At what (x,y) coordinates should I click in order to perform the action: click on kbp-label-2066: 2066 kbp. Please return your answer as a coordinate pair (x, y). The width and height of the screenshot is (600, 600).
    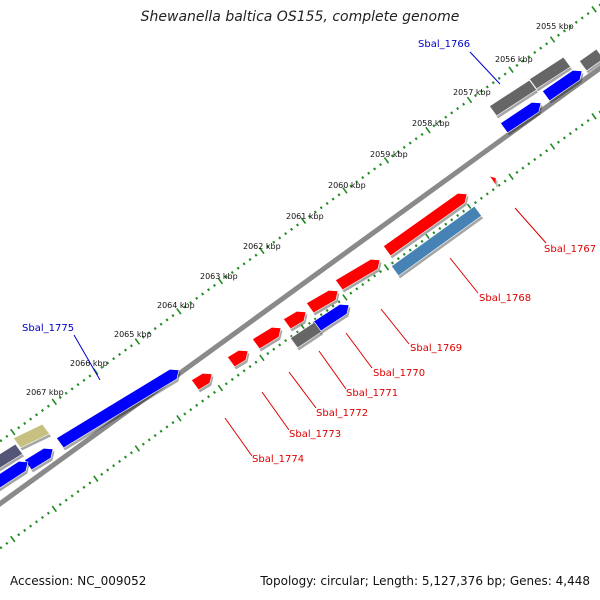
    Looking at the image, I should click on (89, 363).